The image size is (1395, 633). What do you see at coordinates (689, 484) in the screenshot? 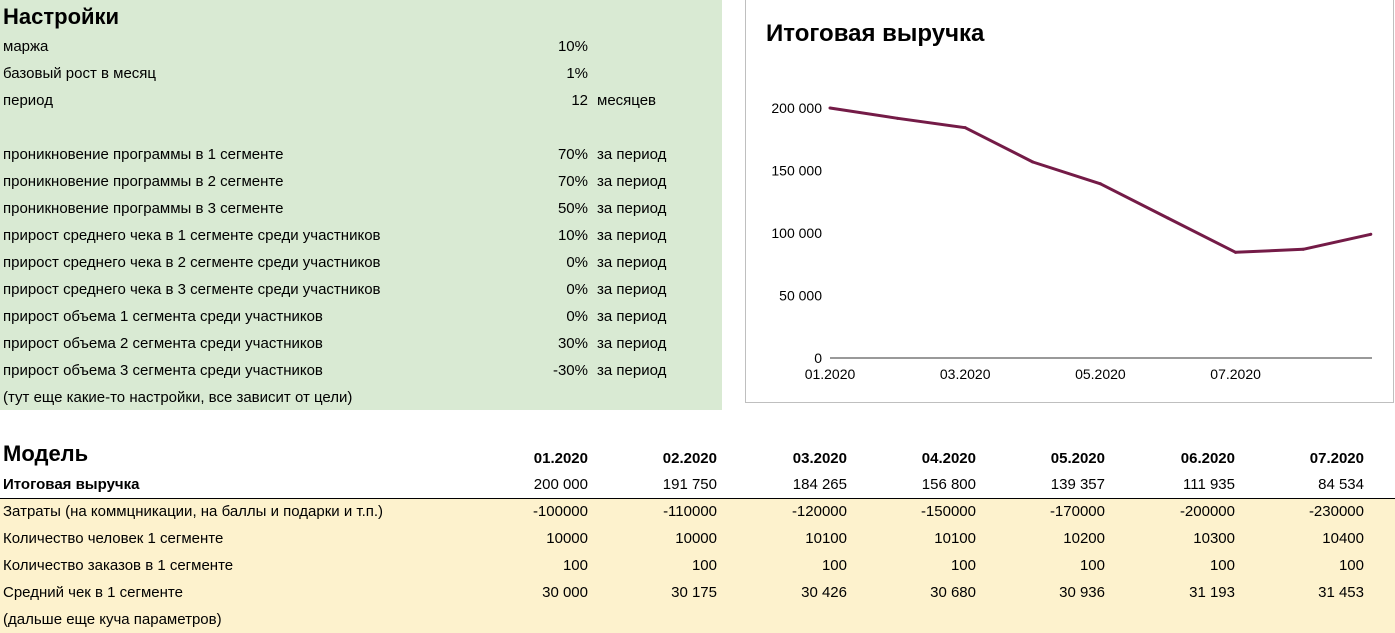
I see `model-cell: 191 750` at bounding box center [689, 484].